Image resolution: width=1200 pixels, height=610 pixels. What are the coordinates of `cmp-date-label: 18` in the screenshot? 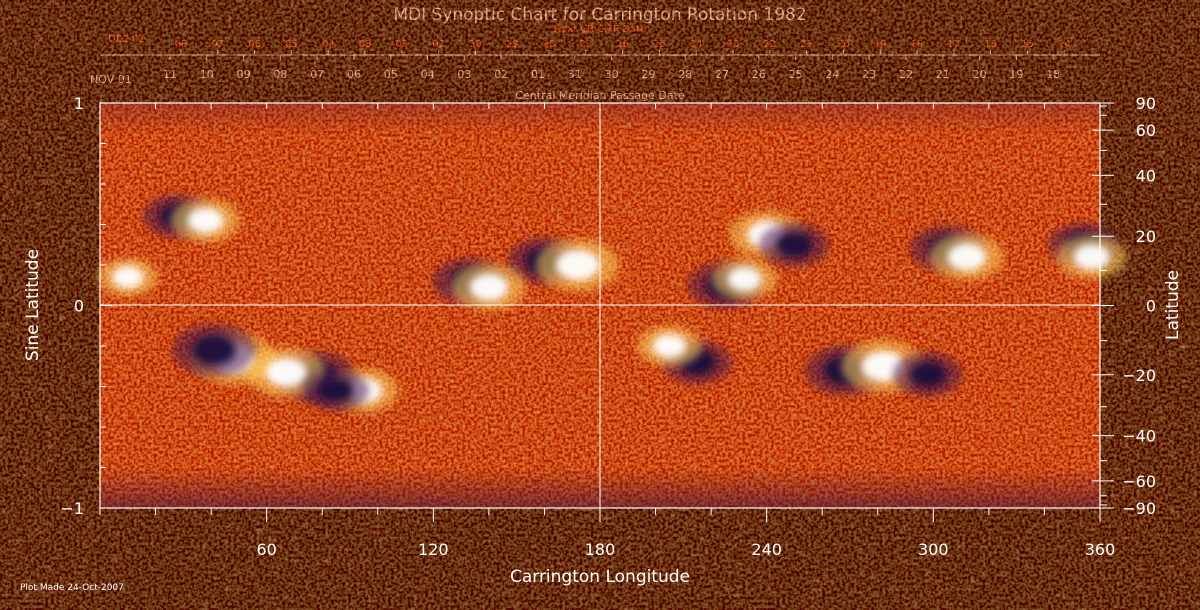 It's located at (1053, 74).